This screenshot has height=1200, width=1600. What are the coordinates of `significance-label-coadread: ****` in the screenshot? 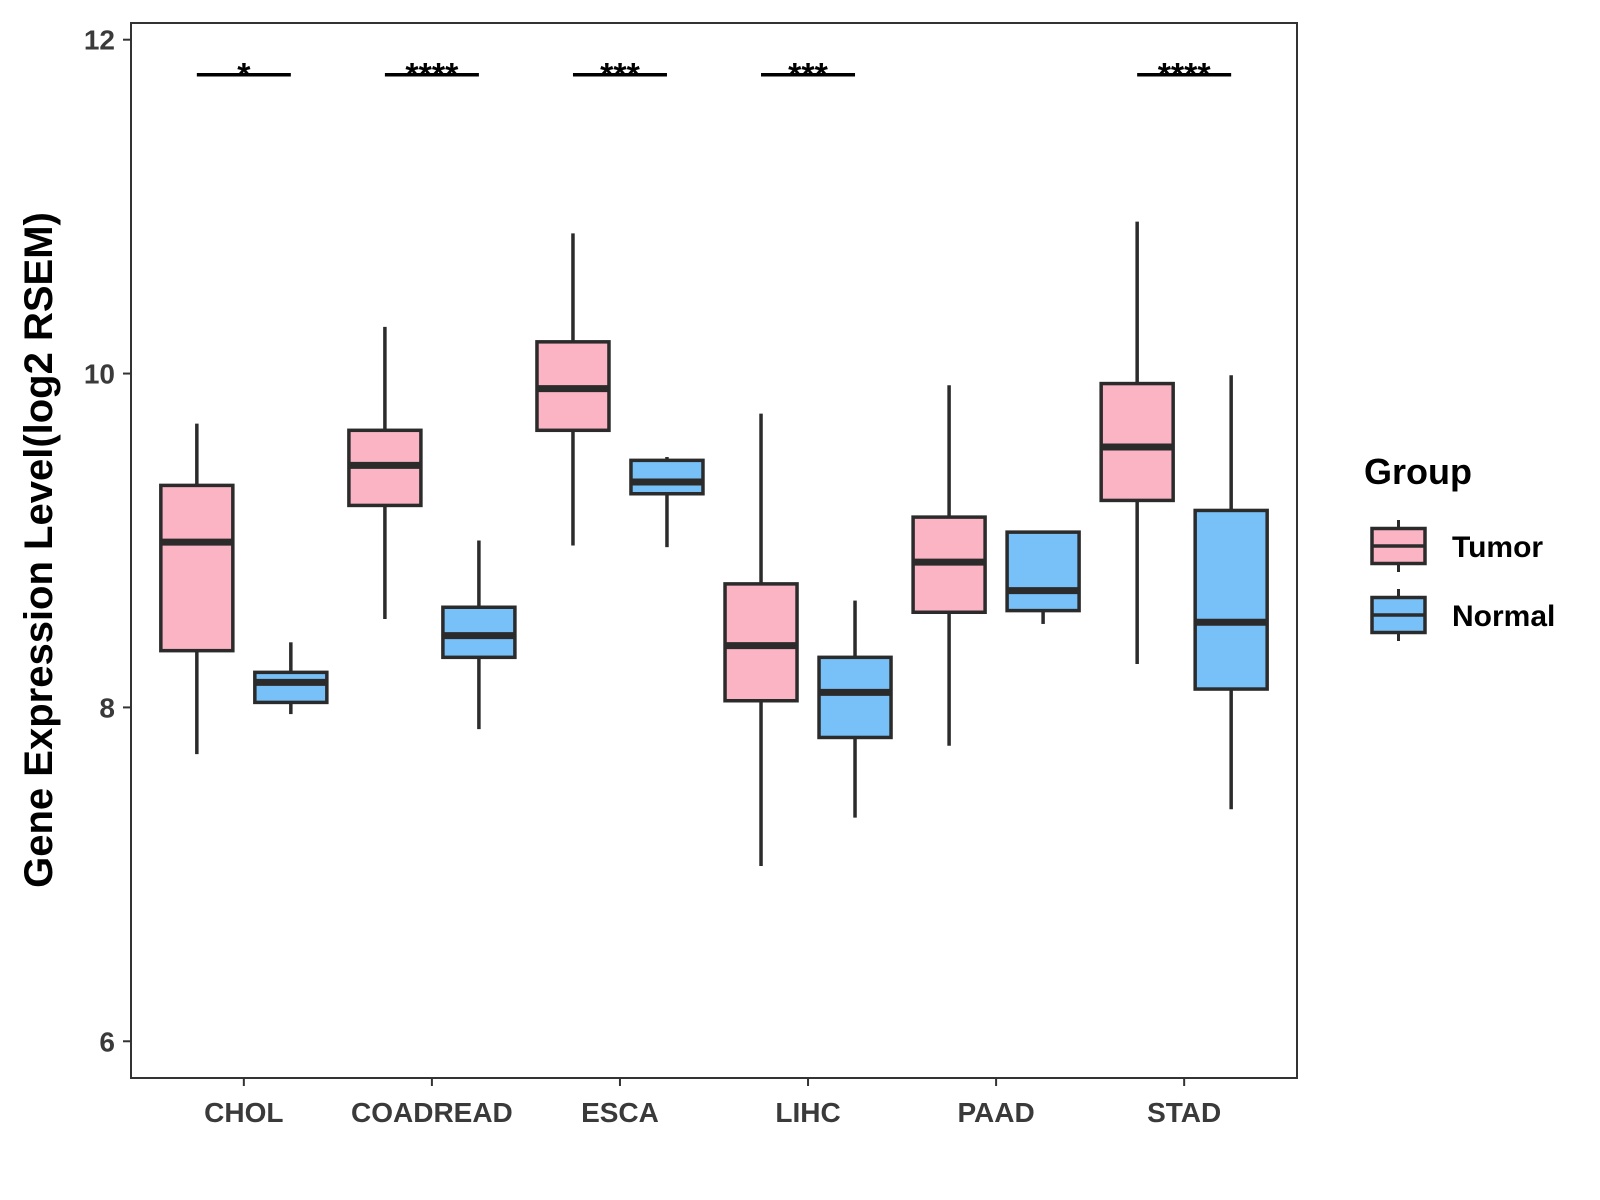 It's located at (432, 76).